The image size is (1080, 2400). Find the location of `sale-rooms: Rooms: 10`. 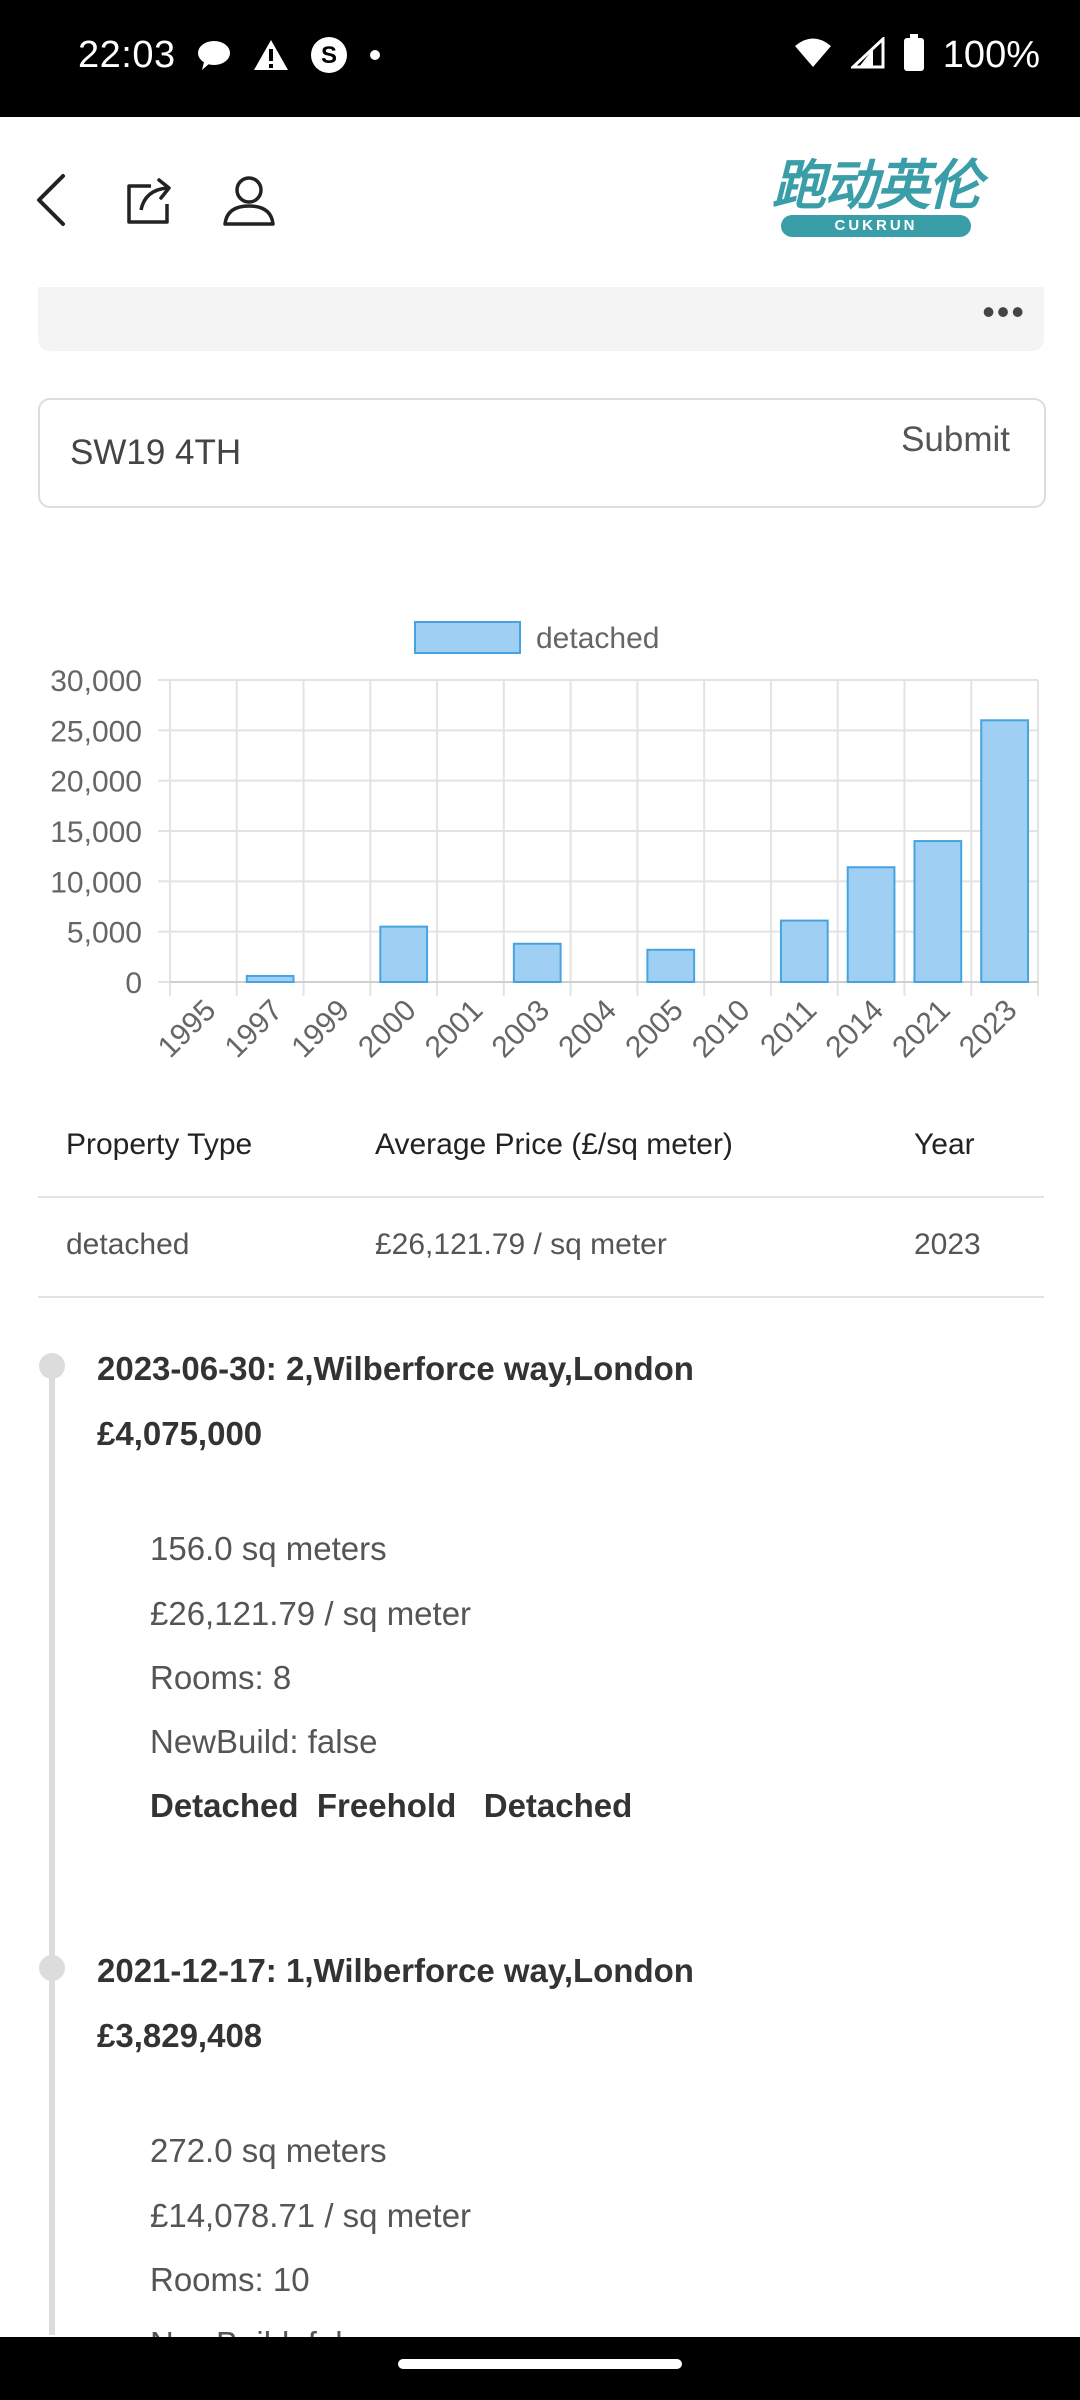

sale-rooms: Rooms: 10 is located at coordinates (230, 2279).